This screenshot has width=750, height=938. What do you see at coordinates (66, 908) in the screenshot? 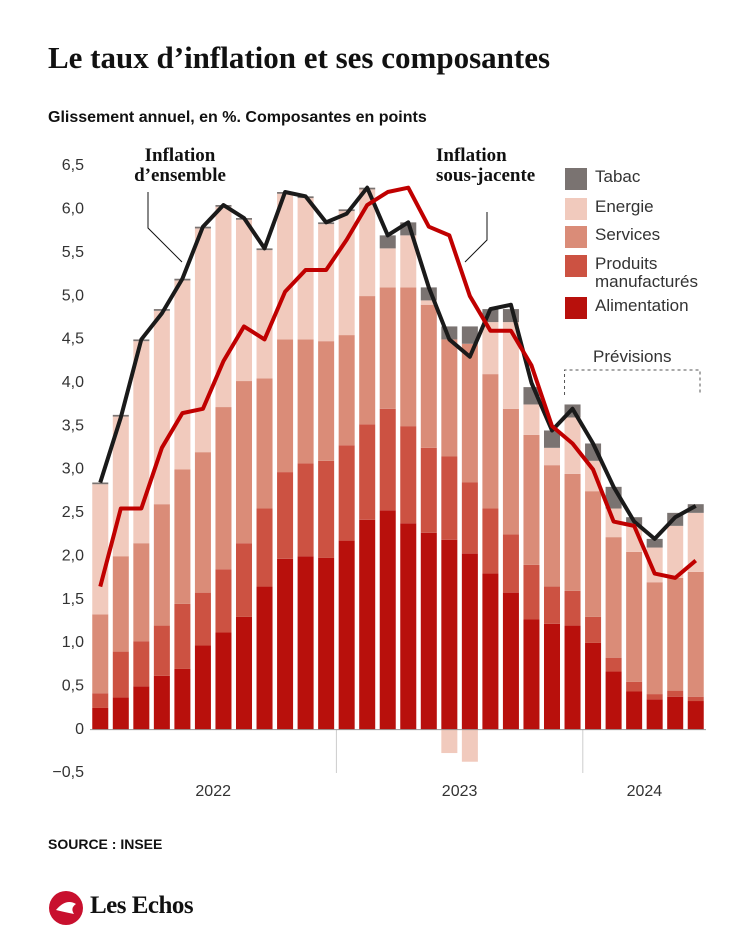
I see `logo-icon` at bounding box center [66, 908].